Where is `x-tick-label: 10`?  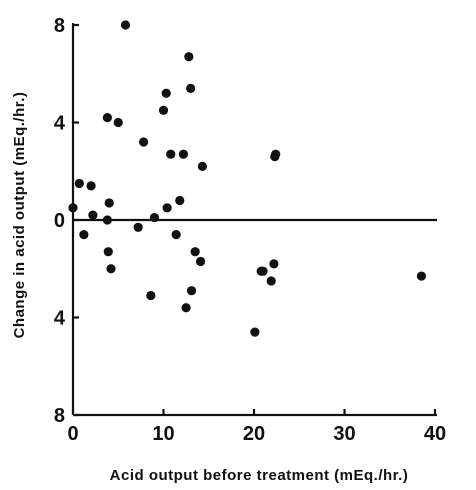
x-tick-label: 10 is located at coordinates (163, 434).